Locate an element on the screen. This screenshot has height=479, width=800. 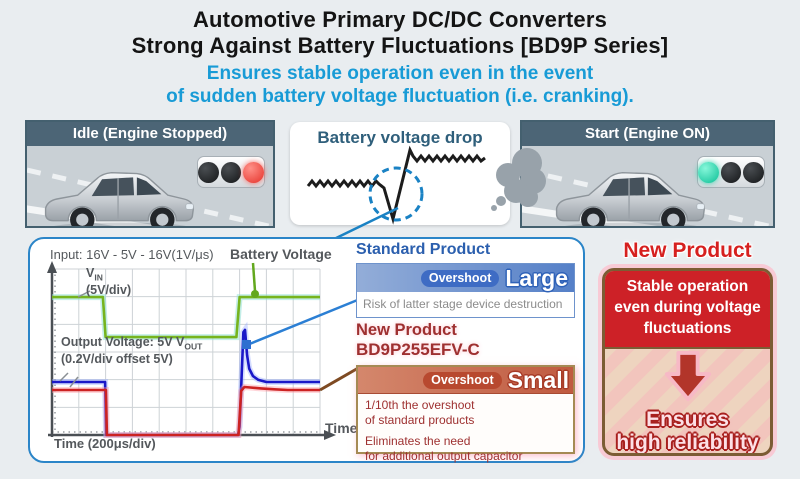
new-product-title: New Product is located at coordinates (406, 330).